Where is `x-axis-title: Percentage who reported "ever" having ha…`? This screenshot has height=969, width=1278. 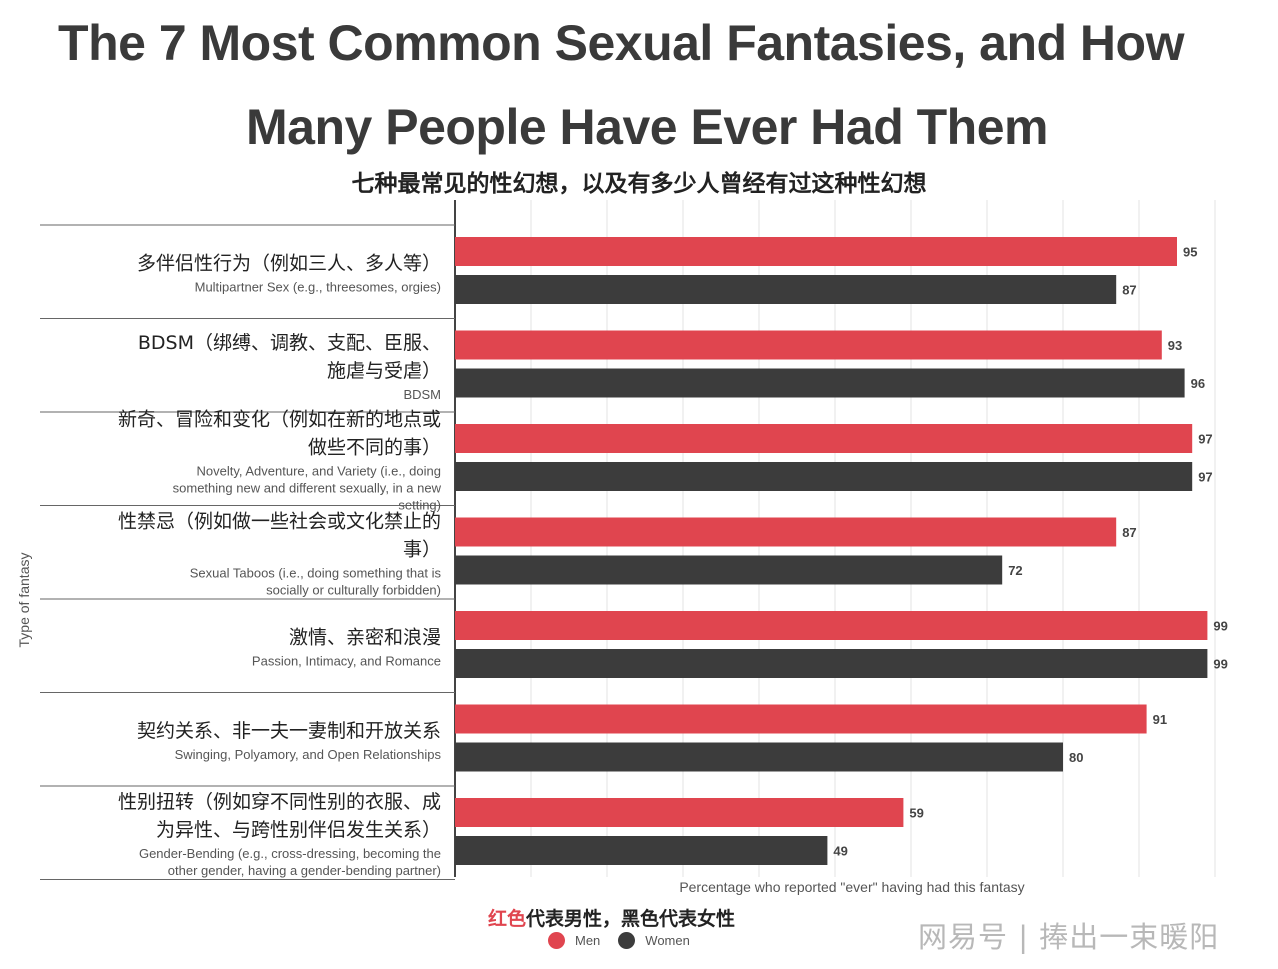
x-axis-title: Percentage who reported "ever" having ha… is located at coordinates (851, 887).